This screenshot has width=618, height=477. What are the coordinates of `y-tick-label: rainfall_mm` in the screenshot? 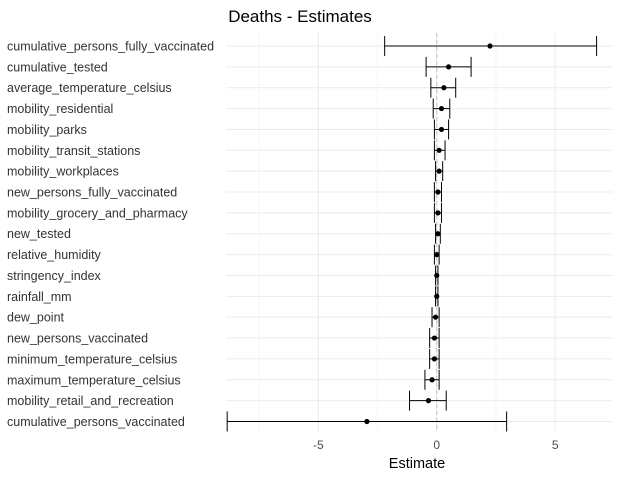 It's located at (39, 297).